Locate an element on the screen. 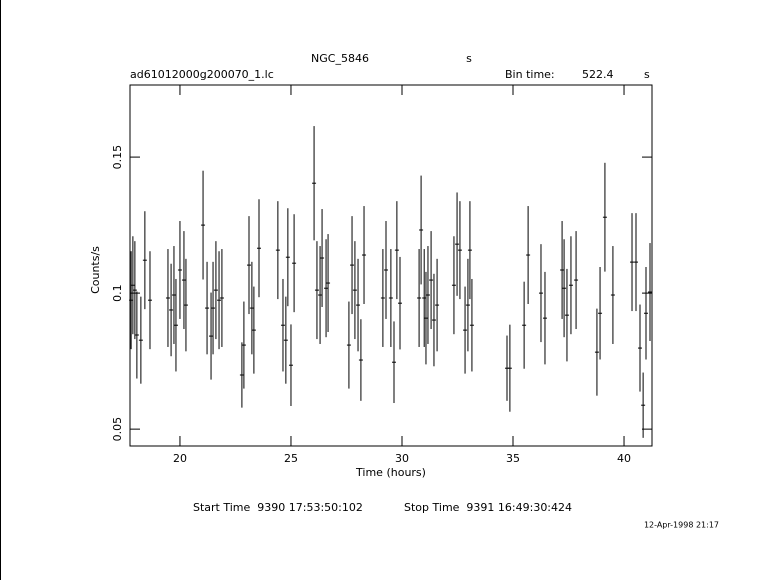 Image resolution: width=781 pixels, height=580 pixels. timestamp: 12-Apr-1998 21:17 is located at coordinates (681, 525).